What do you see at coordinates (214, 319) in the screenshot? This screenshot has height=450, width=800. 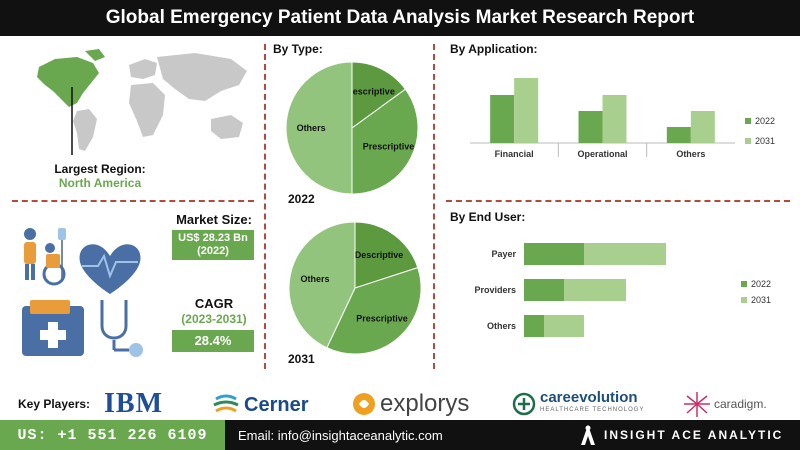 I see `cagr-period: (2023-2031)` at bounding box center [214, 319].